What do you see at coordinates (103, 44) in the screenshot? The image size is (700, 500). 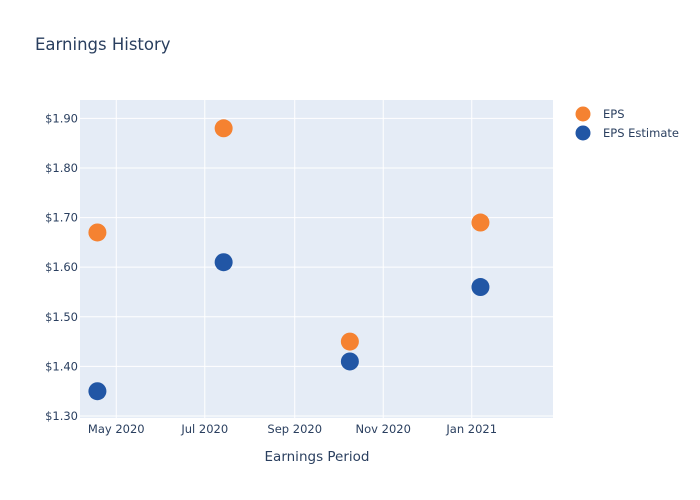 I see `chart-title: Earnings History` at bounding box center [103, 44].